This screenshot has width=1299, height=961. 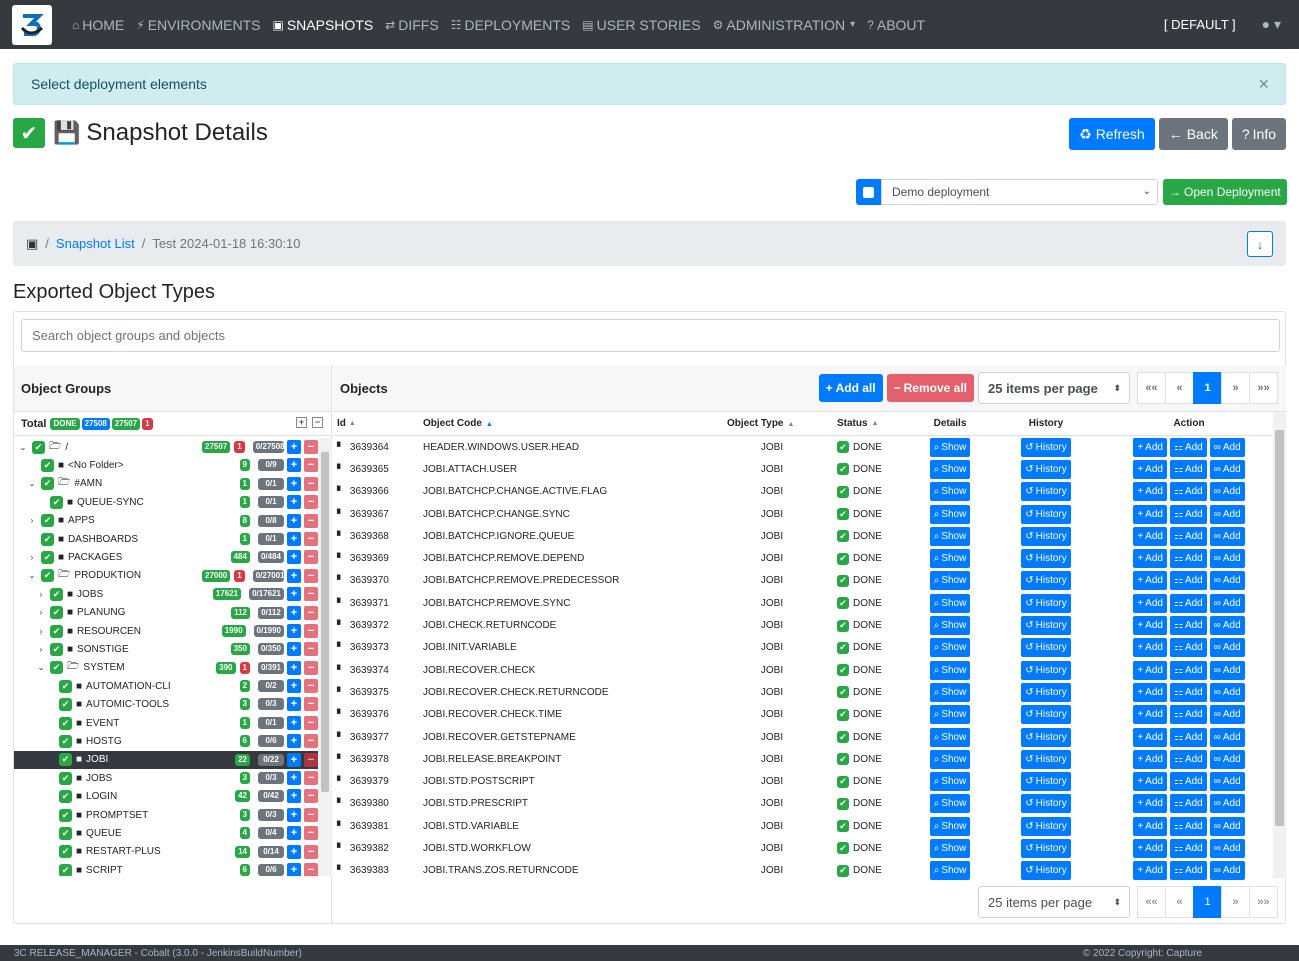 I want to click on last-page-button: »», so click(x=1263, y=902).